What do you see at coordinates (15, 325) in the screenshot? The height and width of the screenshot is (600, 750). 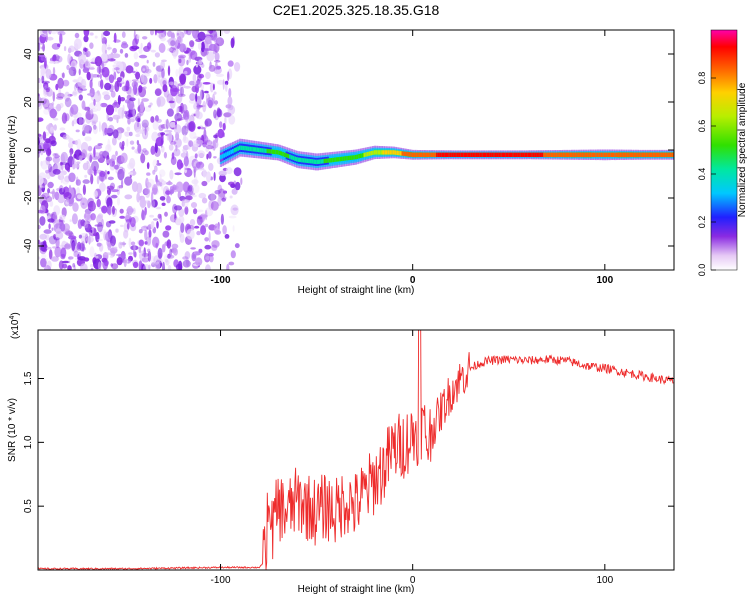 I see `snr-y-multiplier: (x104)` at bounding box center [15, 325].